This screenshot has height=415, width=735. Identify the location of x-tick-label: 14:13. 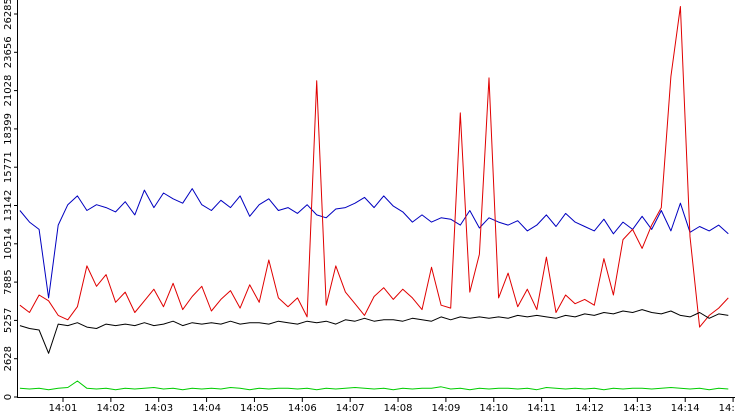
(637, 408).